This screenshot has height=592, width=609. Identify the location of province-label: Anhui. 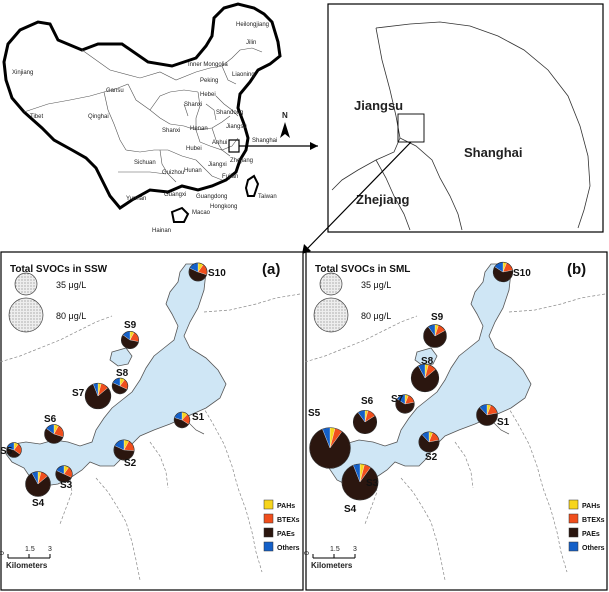
(219, 143).